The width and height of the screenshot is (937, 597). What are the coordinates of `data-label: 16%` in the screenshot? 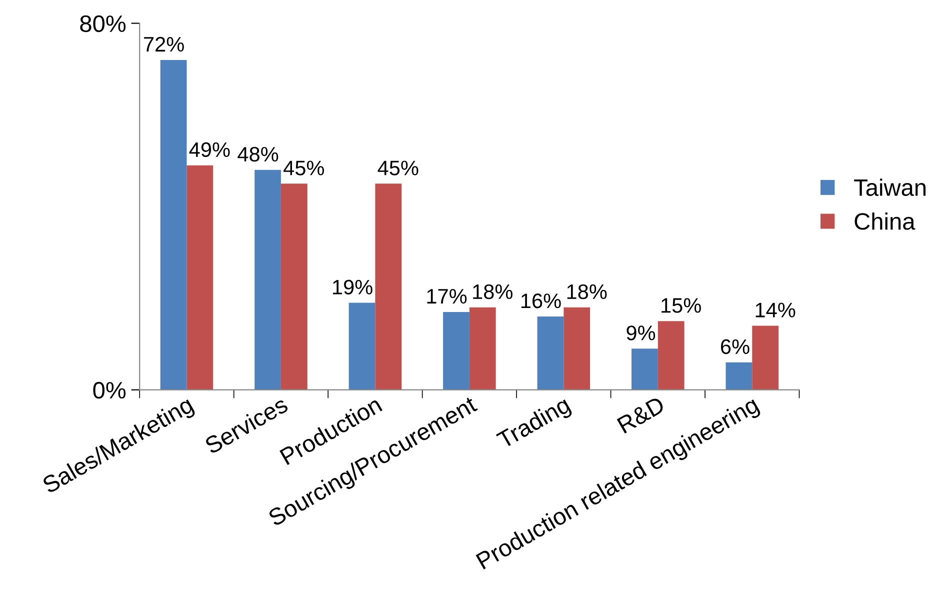 It's located at (541, 300).